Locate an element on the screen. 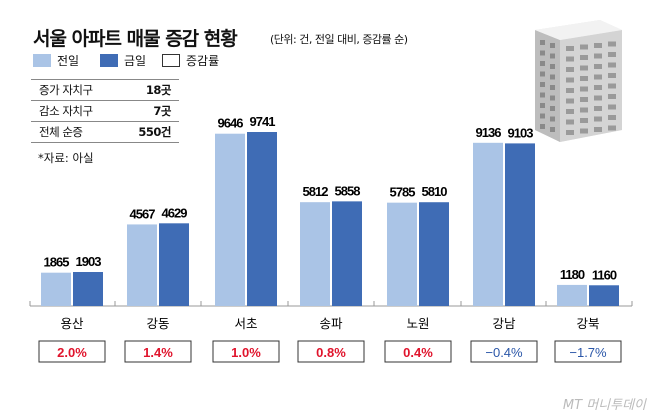 Image resolution: width=658 pixels, height=416 pixels. bar-value-label: 5785 is located at coordinates (403, 192).